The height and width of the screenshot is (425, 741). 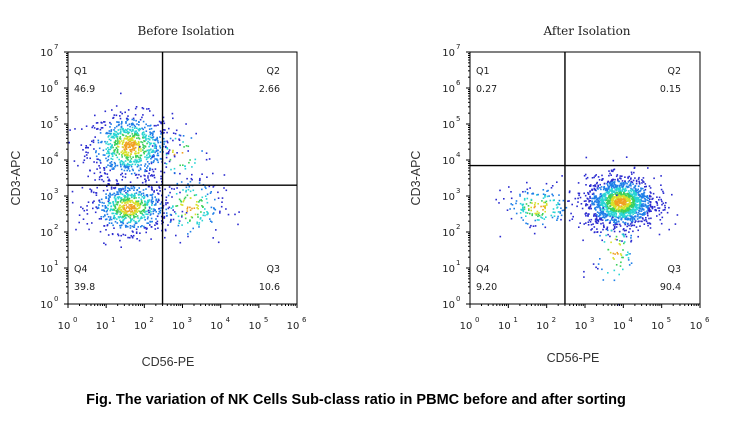 I want to click on x-tick-exponent-after: 0, so click(x=477, y=320).